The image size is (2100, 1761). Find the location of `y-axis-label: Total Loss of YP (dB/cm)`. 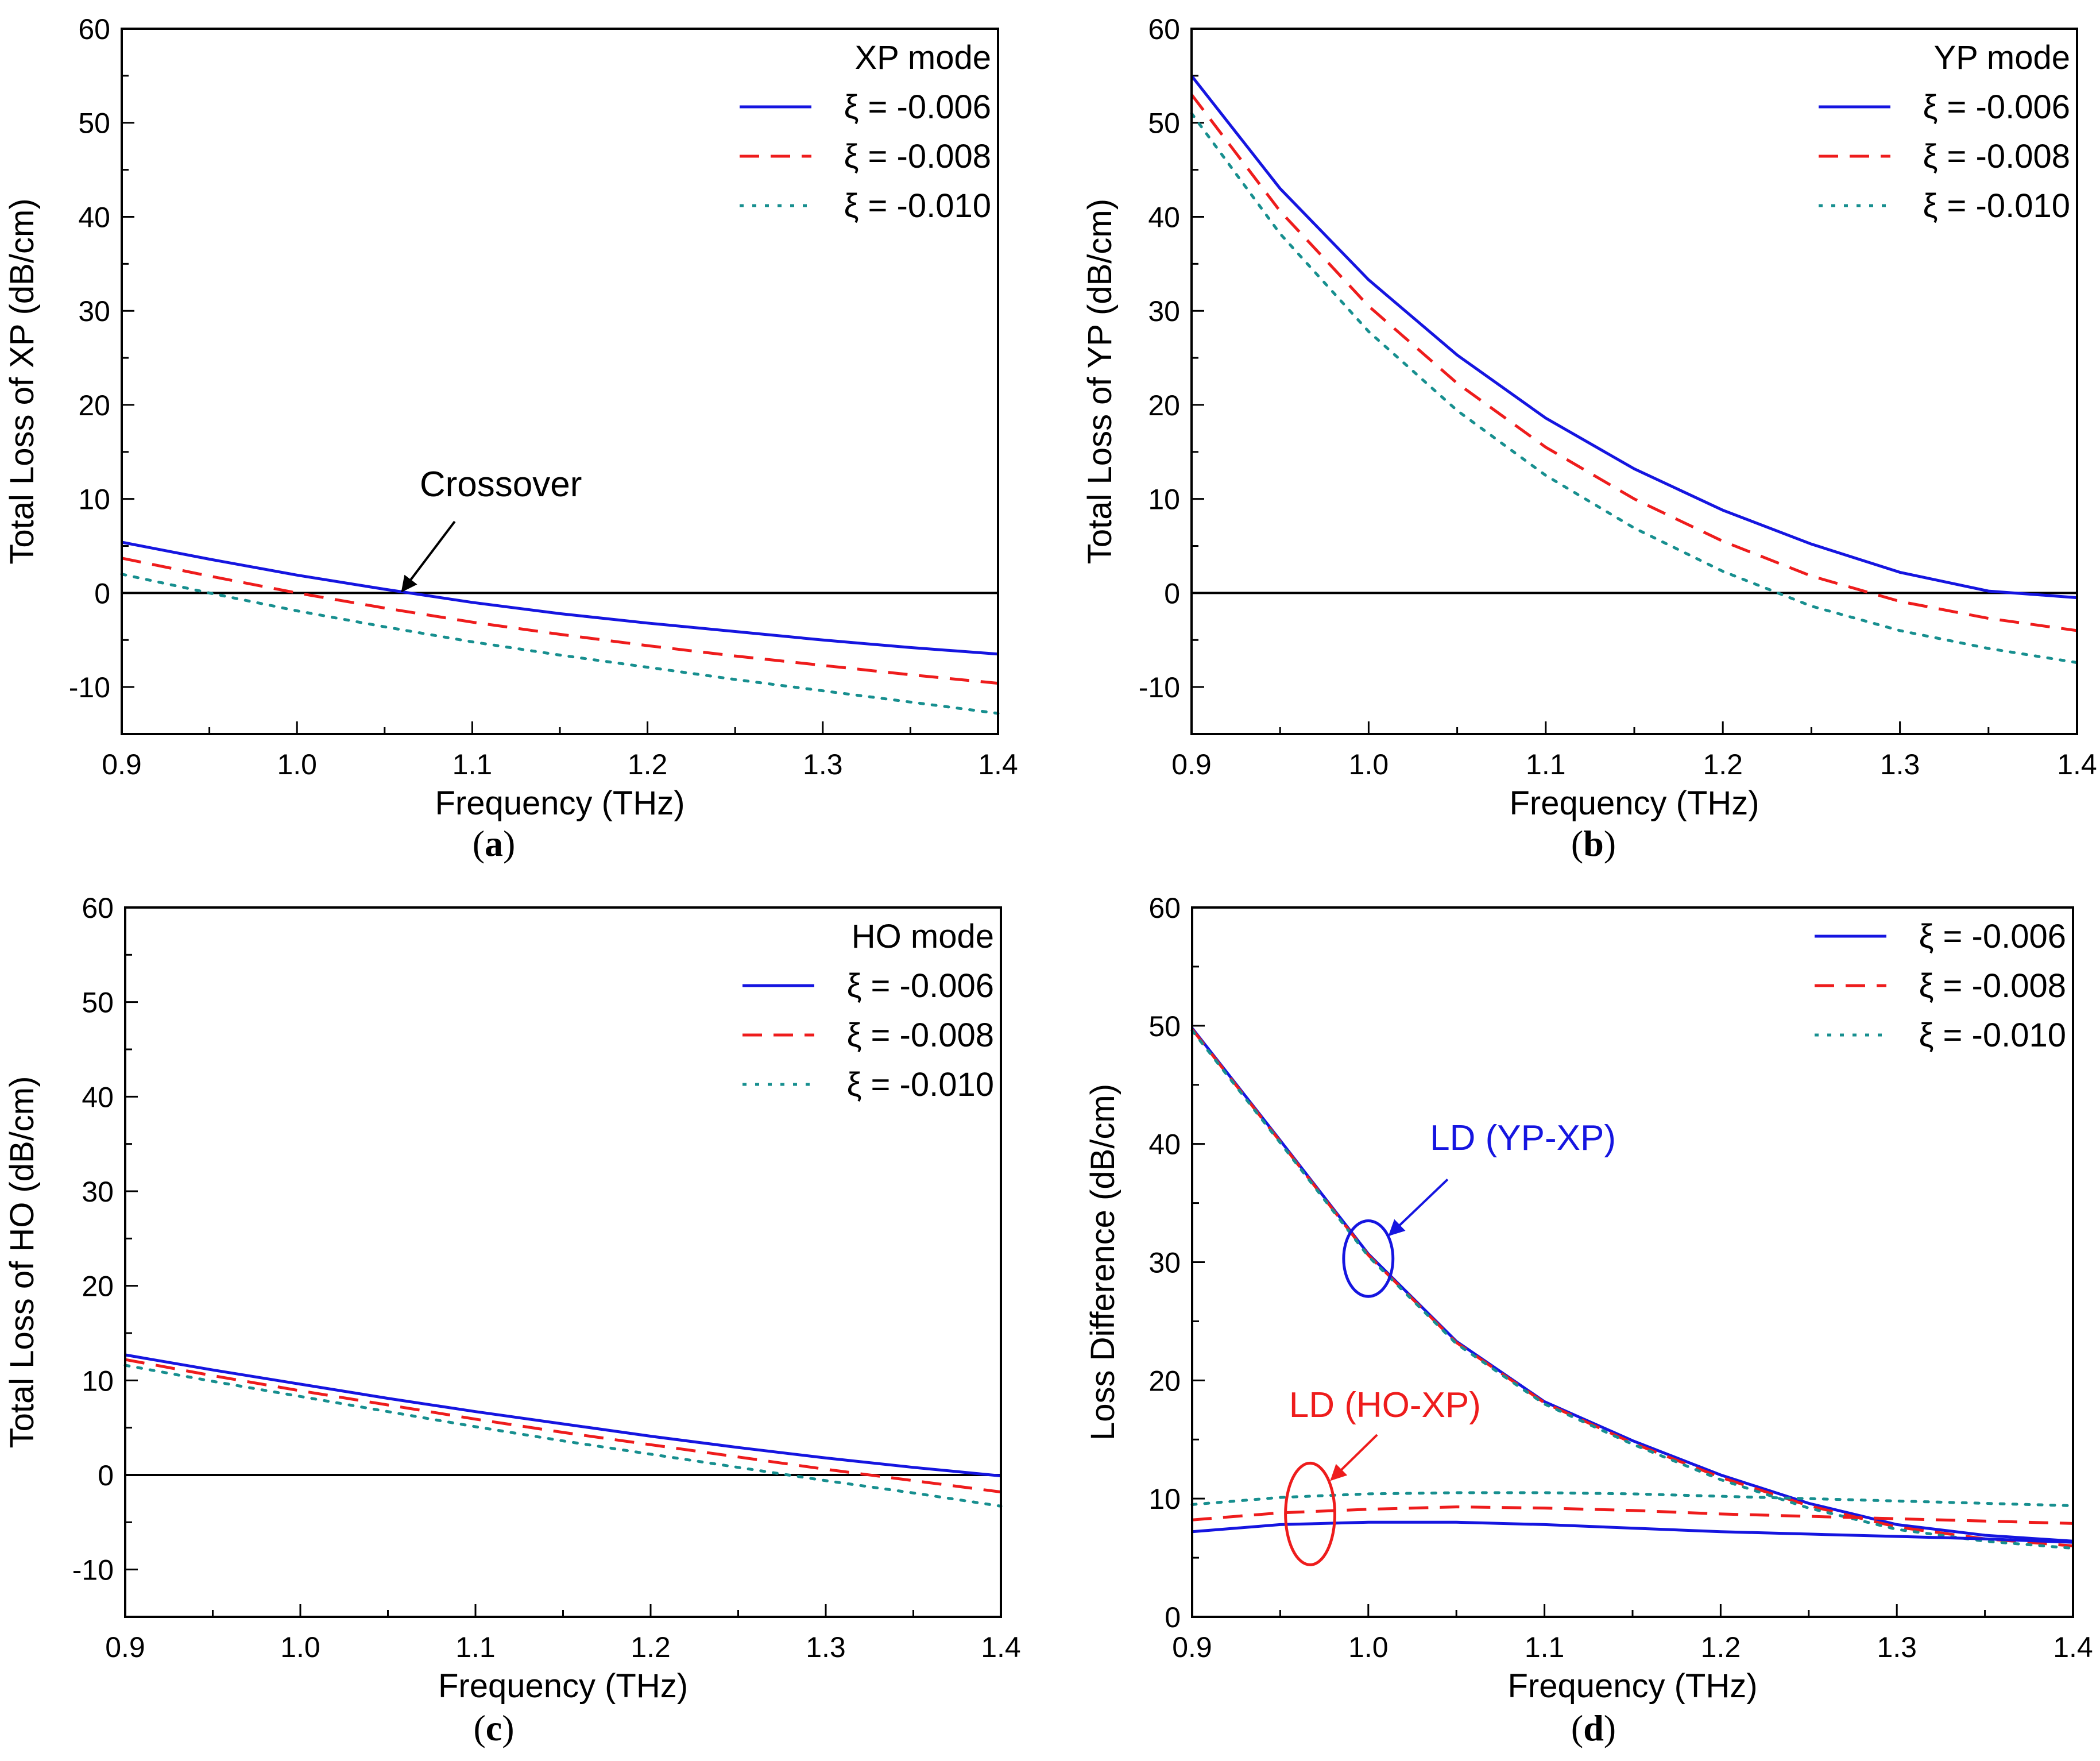

y-axis-label: Total Loss of YP (dB/cm) is located at coordinates (1100, 381).